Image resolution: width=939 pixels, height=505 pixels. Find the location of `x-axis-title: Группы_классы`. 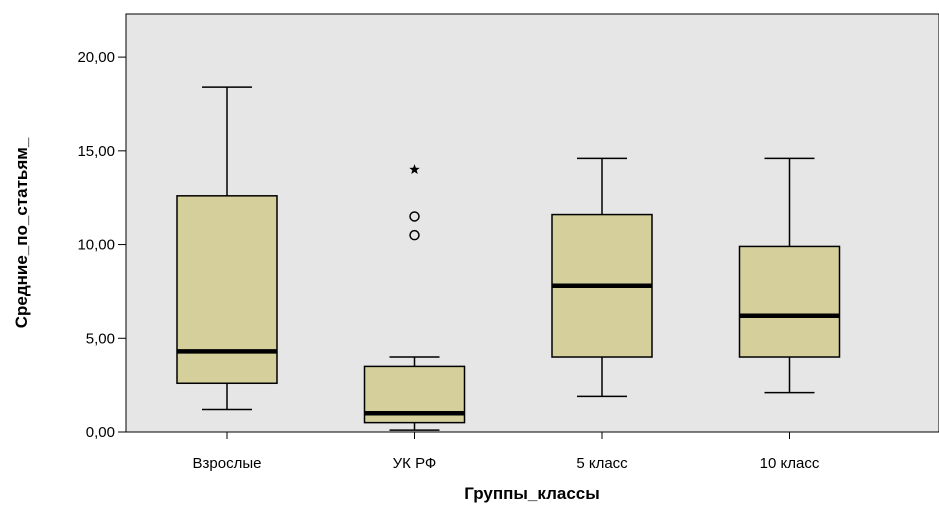

x-axis-title: Группы_классы is located at coordinates (532, 493).